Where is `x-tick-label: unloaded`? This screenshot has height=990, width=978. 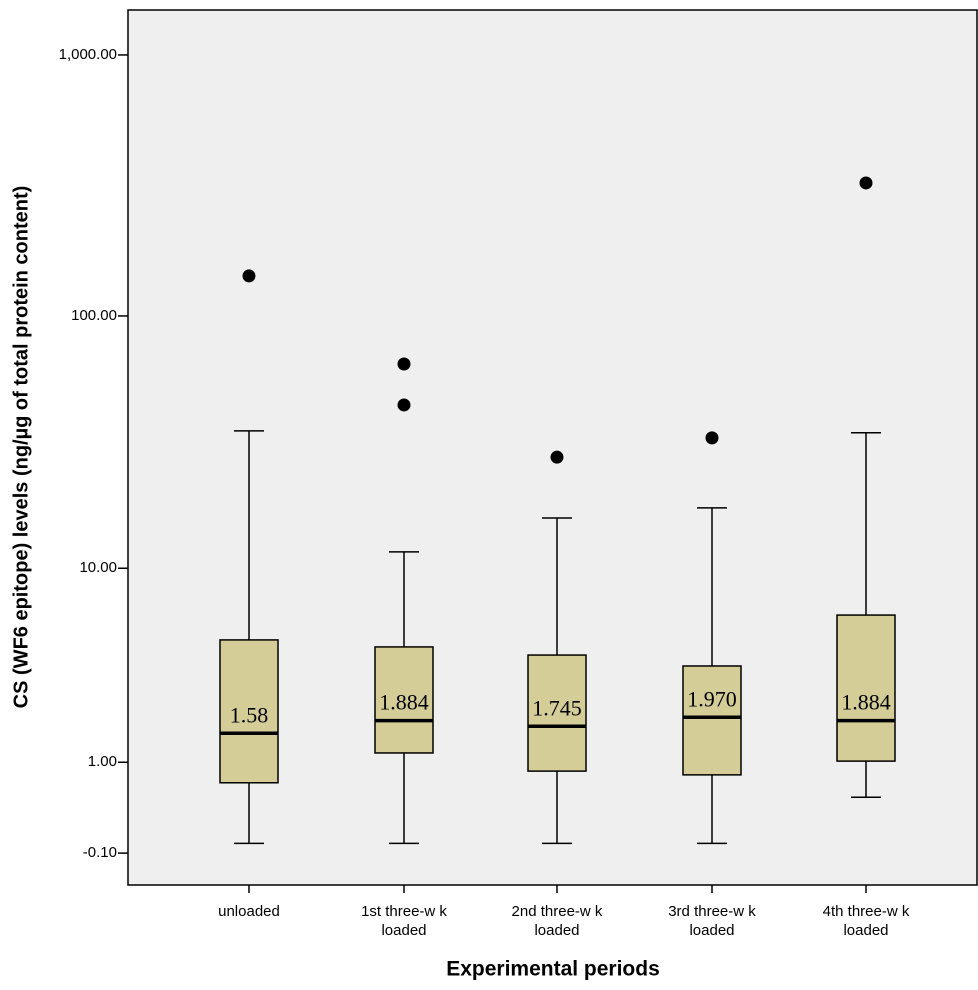
x-tick-label: unloaded is located at coordinates (249, 911).